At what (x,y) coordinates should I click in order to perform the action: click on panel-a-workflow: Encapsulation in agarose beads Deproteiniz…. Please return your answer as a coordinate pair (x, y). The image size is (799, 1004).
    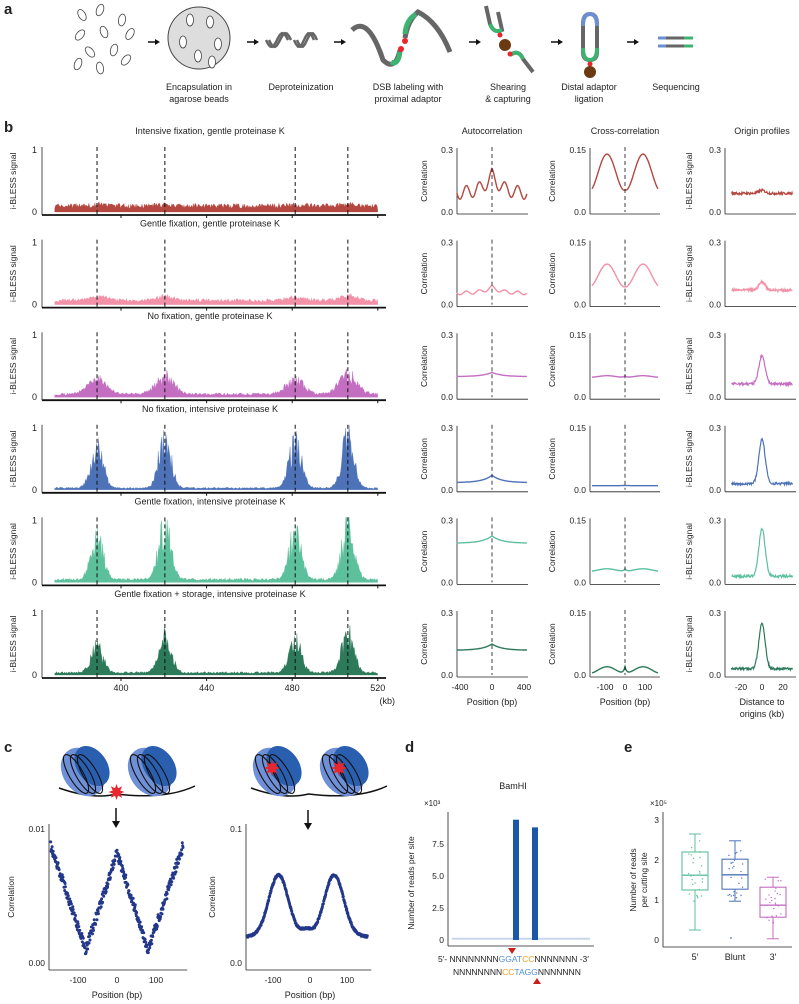
    Looking at the image, I should click on (386, 53).